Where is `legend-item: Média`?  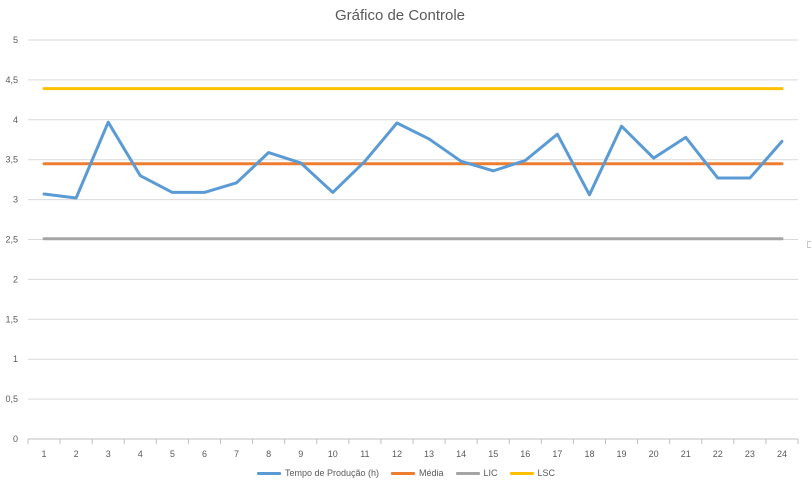 legend-item: Média is located at coordinates (417, 473).